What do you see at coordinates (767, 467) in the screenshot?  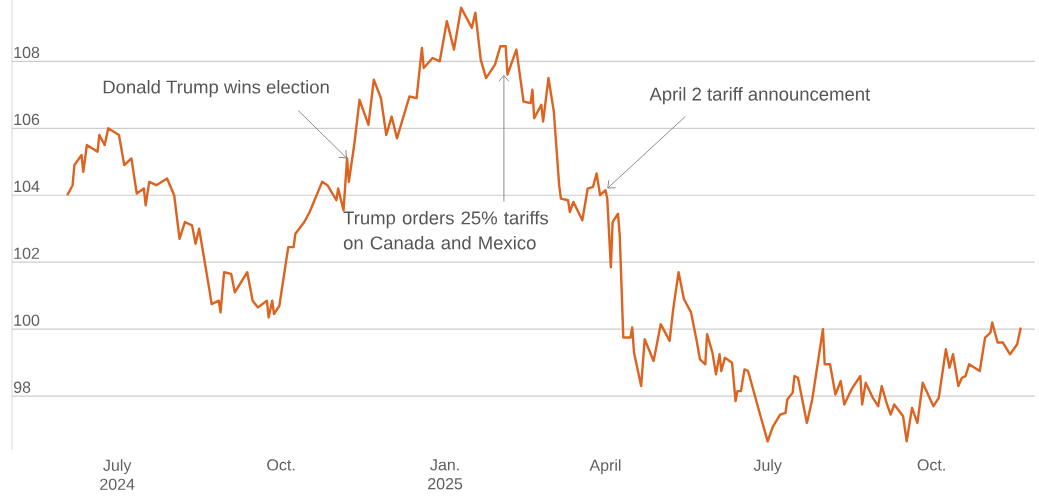 I see `x-tick-label: July` at bounding box center [767, 467].